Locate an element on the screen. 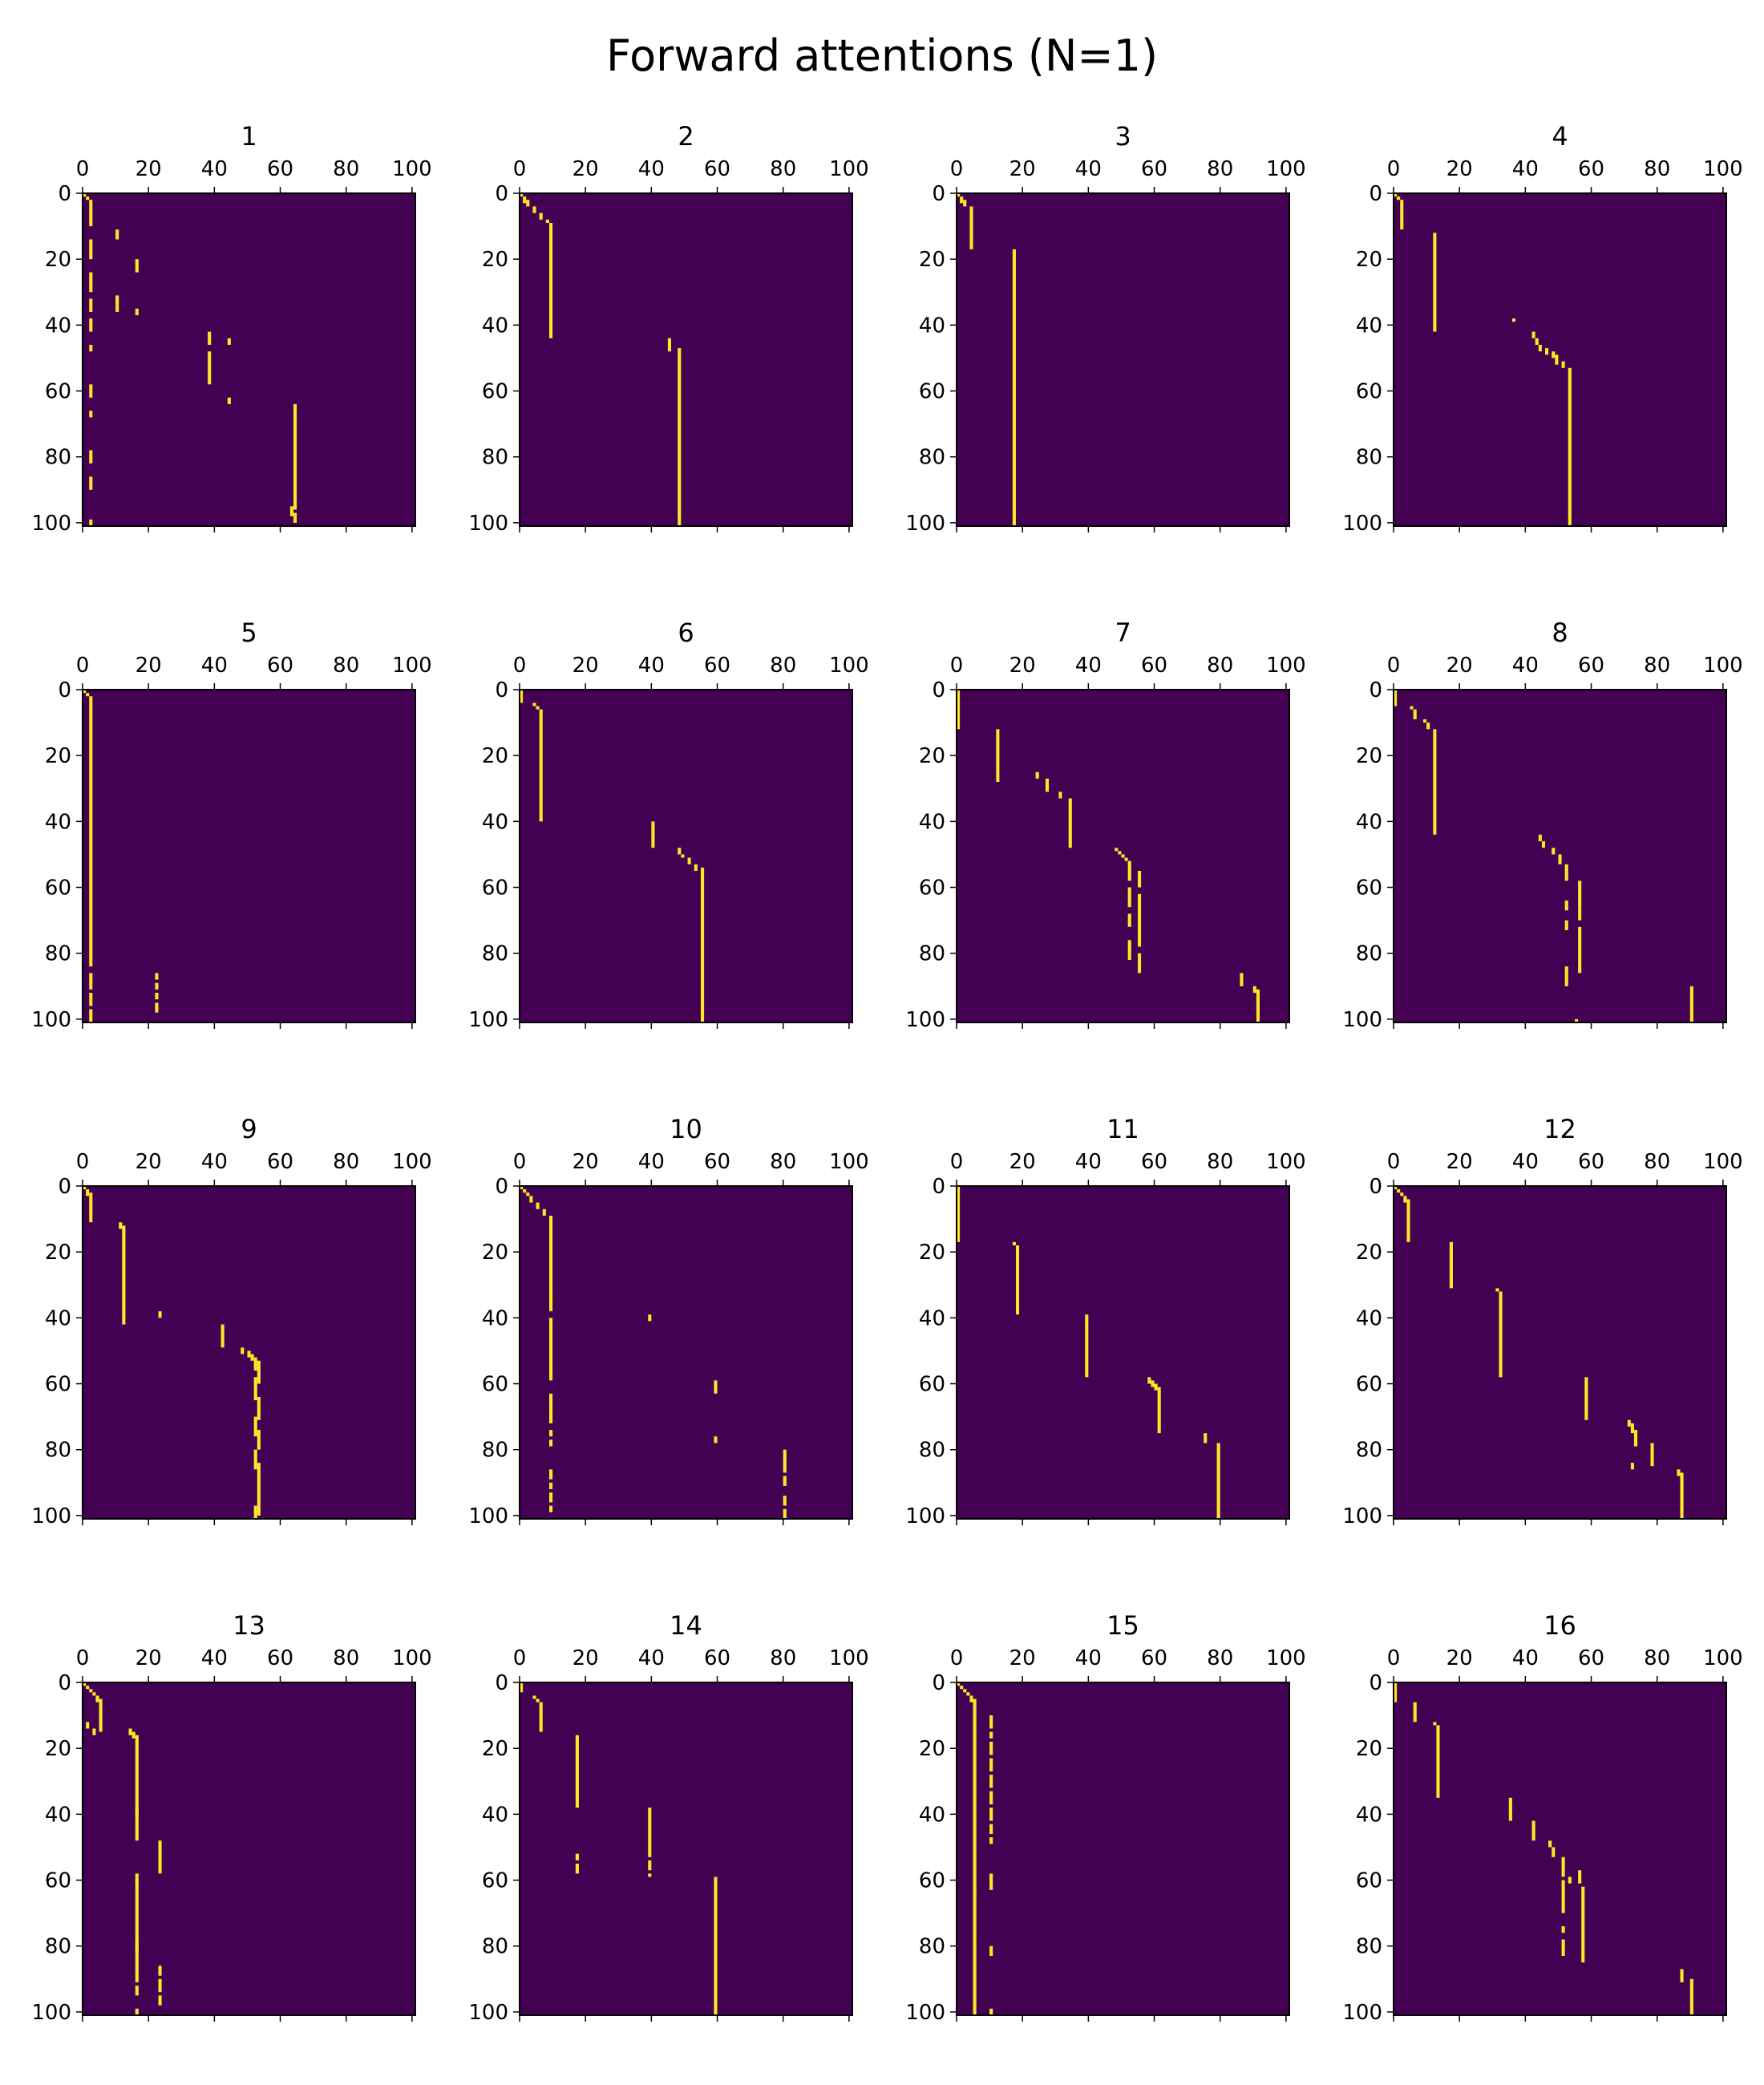 The height and width of the screenshot is (2085, 1764). panel-title: 4 is located at coordinates (1560, 136).